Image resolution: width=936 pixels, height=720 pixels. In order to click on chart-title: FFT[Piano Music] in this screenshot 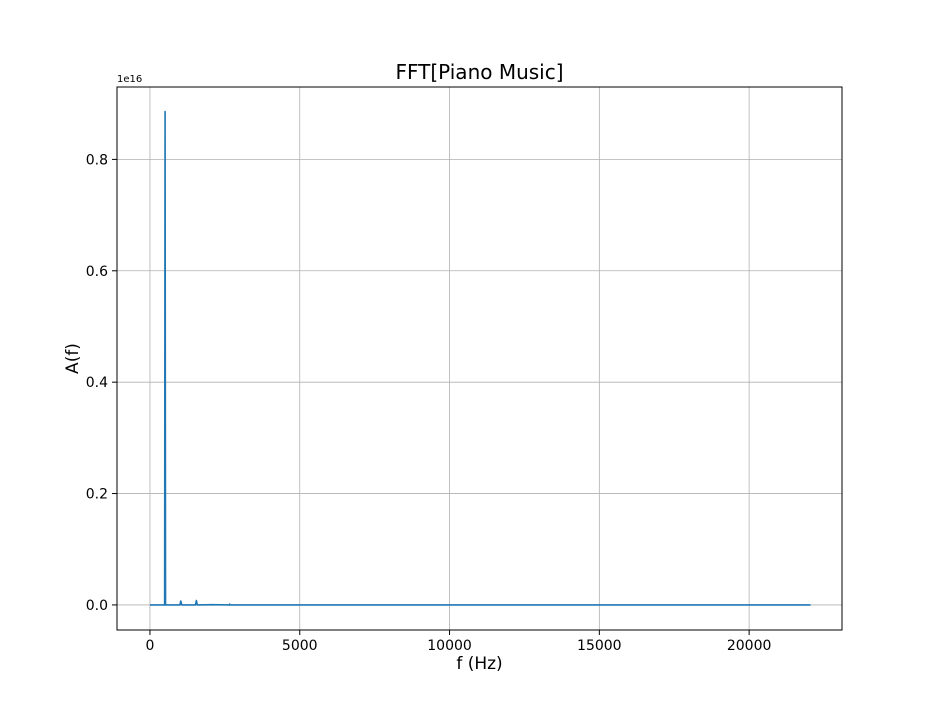, I will do `click(479, 72)`.